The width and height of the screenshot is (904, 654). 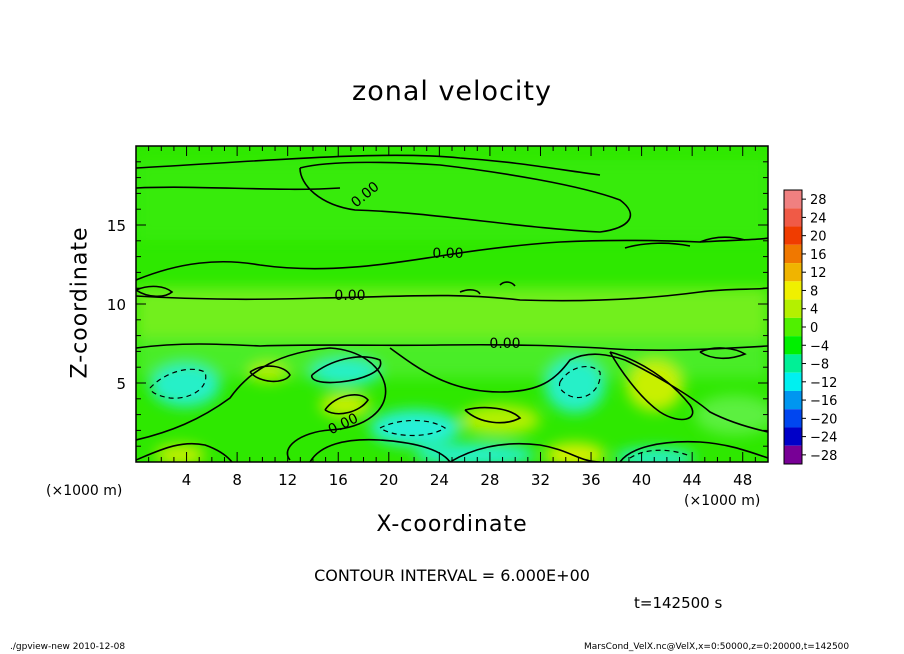 I want to click on colorbar: 28 24 20 16 12 8 4 0 −4 −8 −12 −16 −20 −24 −28, so click(x=810, y=327).